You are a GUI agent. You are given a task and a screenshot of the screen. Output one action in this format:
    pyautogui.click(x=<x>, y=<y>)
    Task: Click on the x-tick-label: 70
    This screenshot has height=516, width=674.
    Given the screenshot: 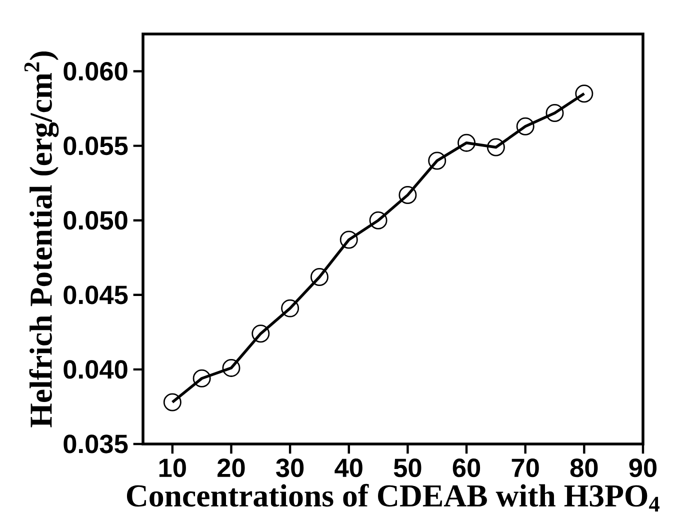 What is the action you would take?
    pyautogui.click(x=525, y=468)
    